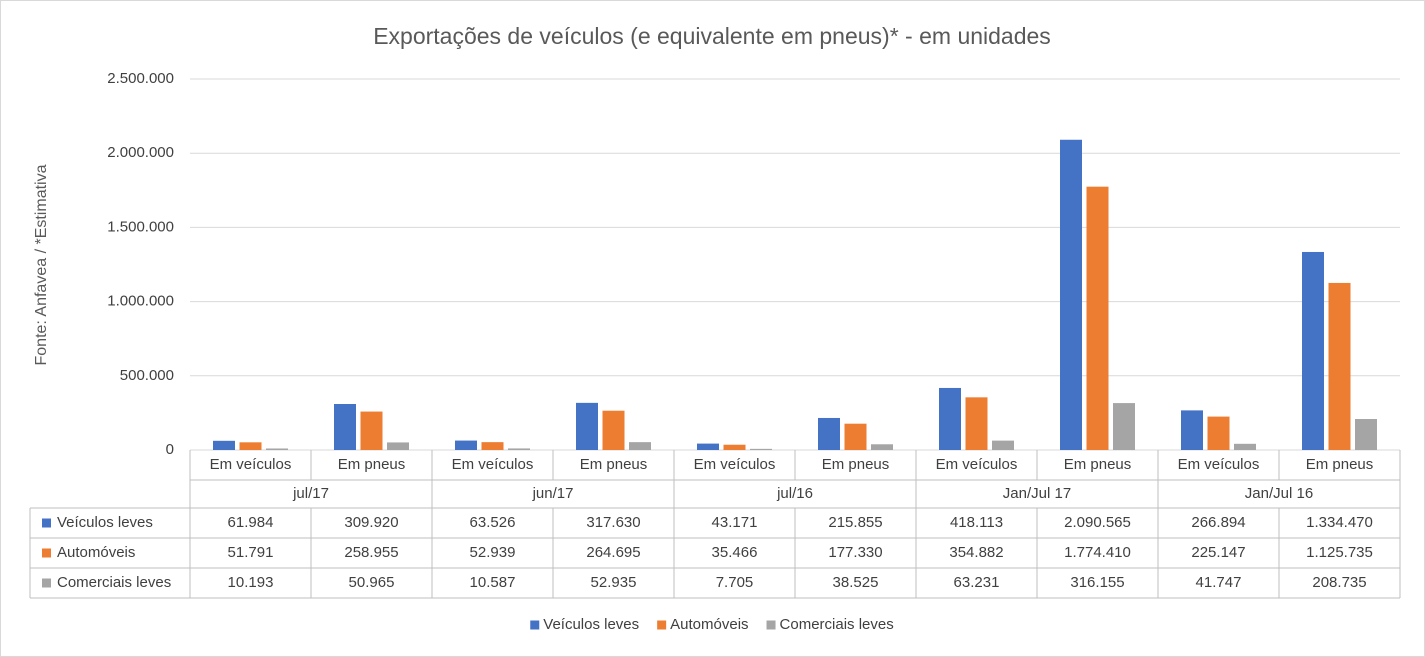  Describe the element at coordinates (493, 522) in the screenshot. I see `table-value: 63.526` at that location.